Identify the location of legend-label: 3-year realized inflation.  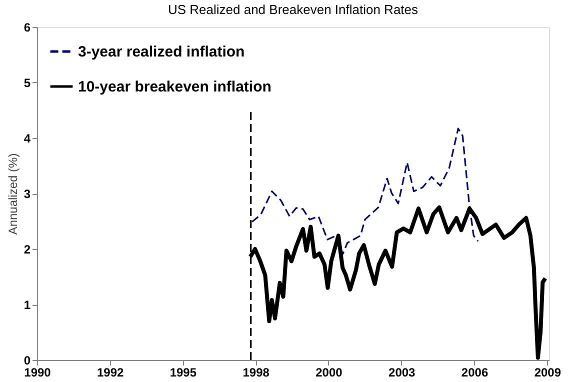
(161, 52).